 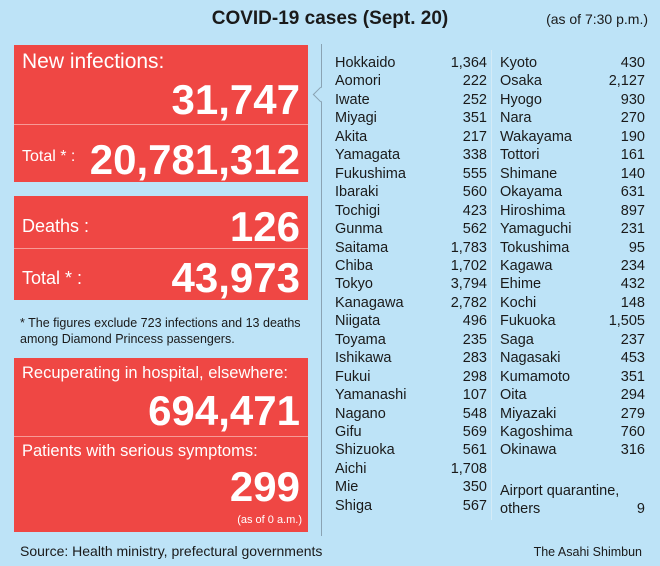 I want to click on prefecture-row: Fukushima 555, so click(x=411, y=174).